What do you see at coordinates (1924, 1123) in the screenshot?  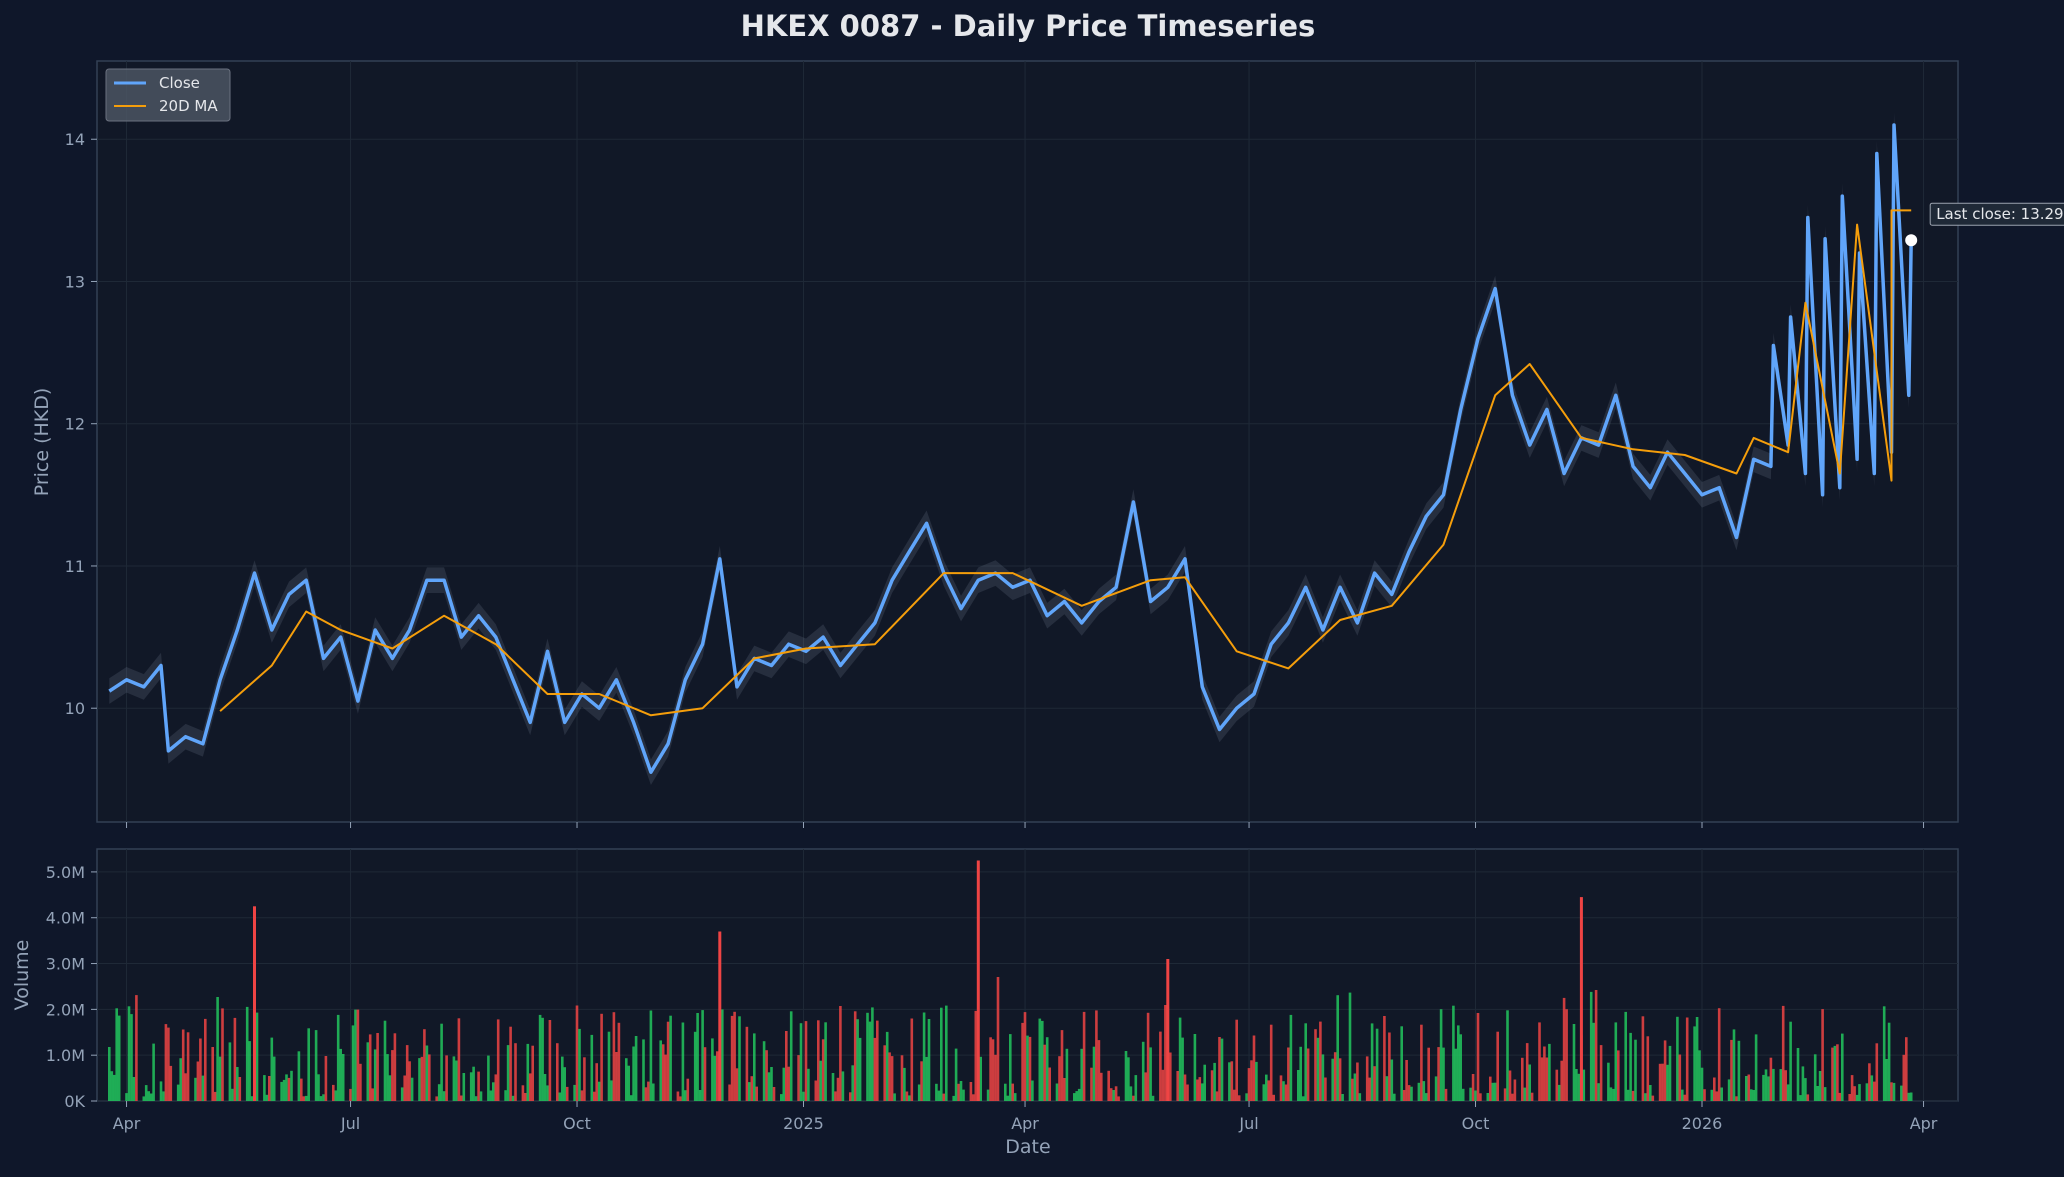 I see `x-tick-label: Apr` at bounding box center [1924, 1123].